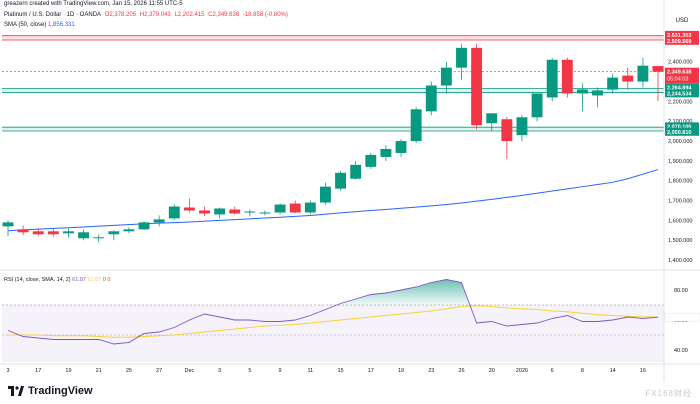 The image size is (700, 404). What do you see at coordinates (522, 371) in the screenshot?
I see `time-axis-label: 2026` at bounding box center [522, 371].